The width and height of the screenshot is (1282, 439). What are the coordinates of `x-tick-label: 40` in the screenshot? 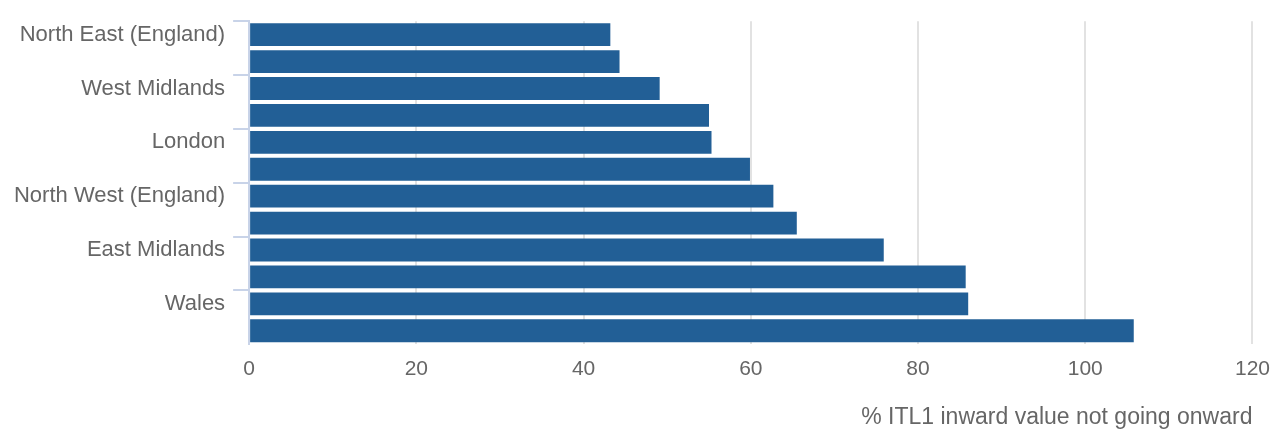 It's located at (583, 367).